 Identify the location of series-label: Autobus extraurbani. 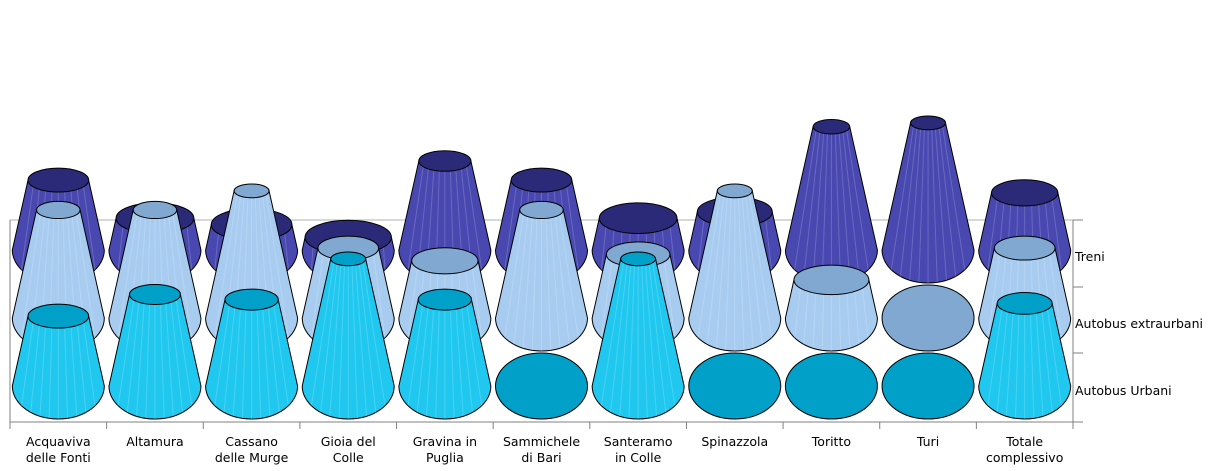
(1139, 323).